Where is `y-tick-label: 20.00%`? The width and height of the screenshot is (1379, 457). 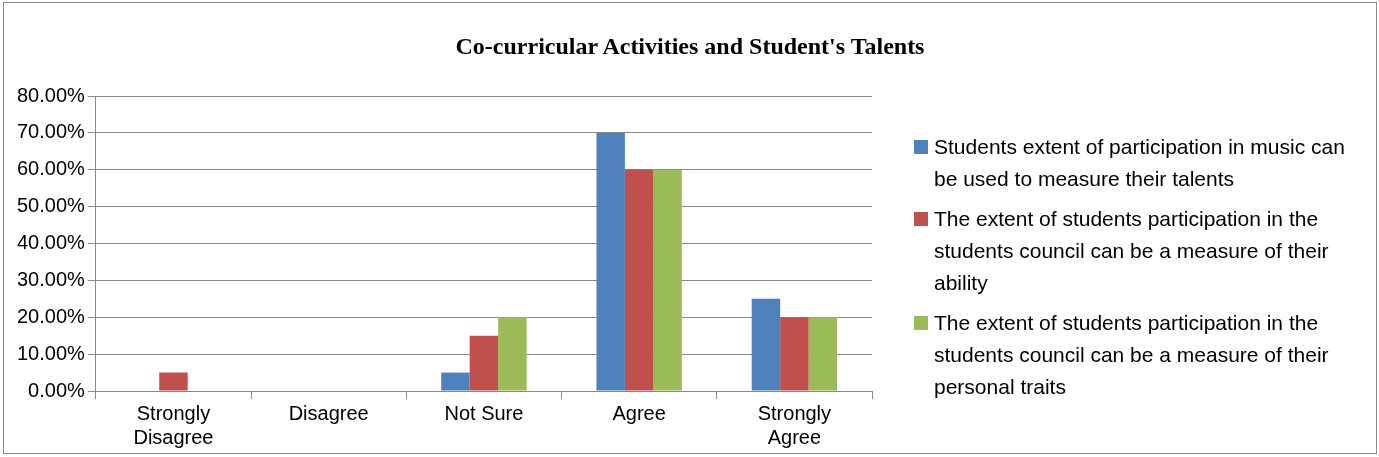
y-tick-label: 20.00% is located at coordinates (51, 315).